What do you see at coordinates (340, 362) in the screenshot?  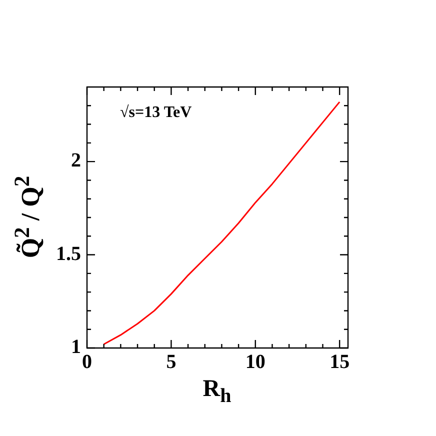 I see `x-tick-label: 15` at bounding box center [340, 362].